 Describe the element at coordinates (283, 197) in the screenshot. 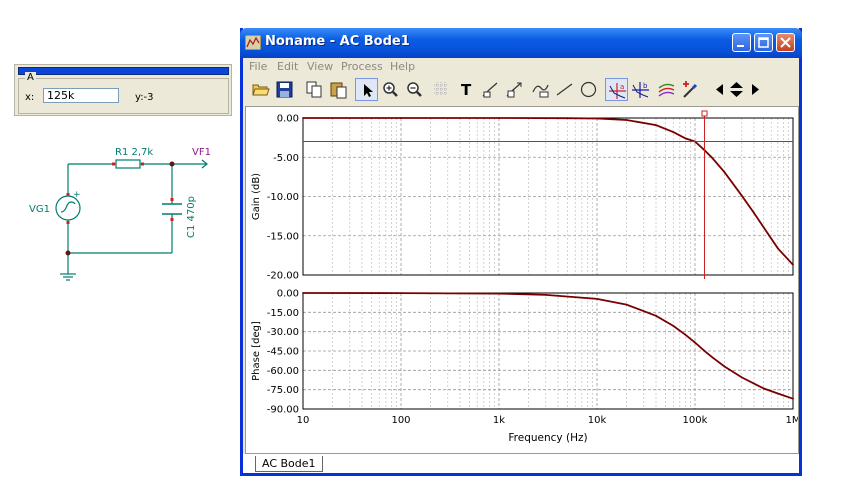

I see `gain-ytick-label: -10.00` at that location.